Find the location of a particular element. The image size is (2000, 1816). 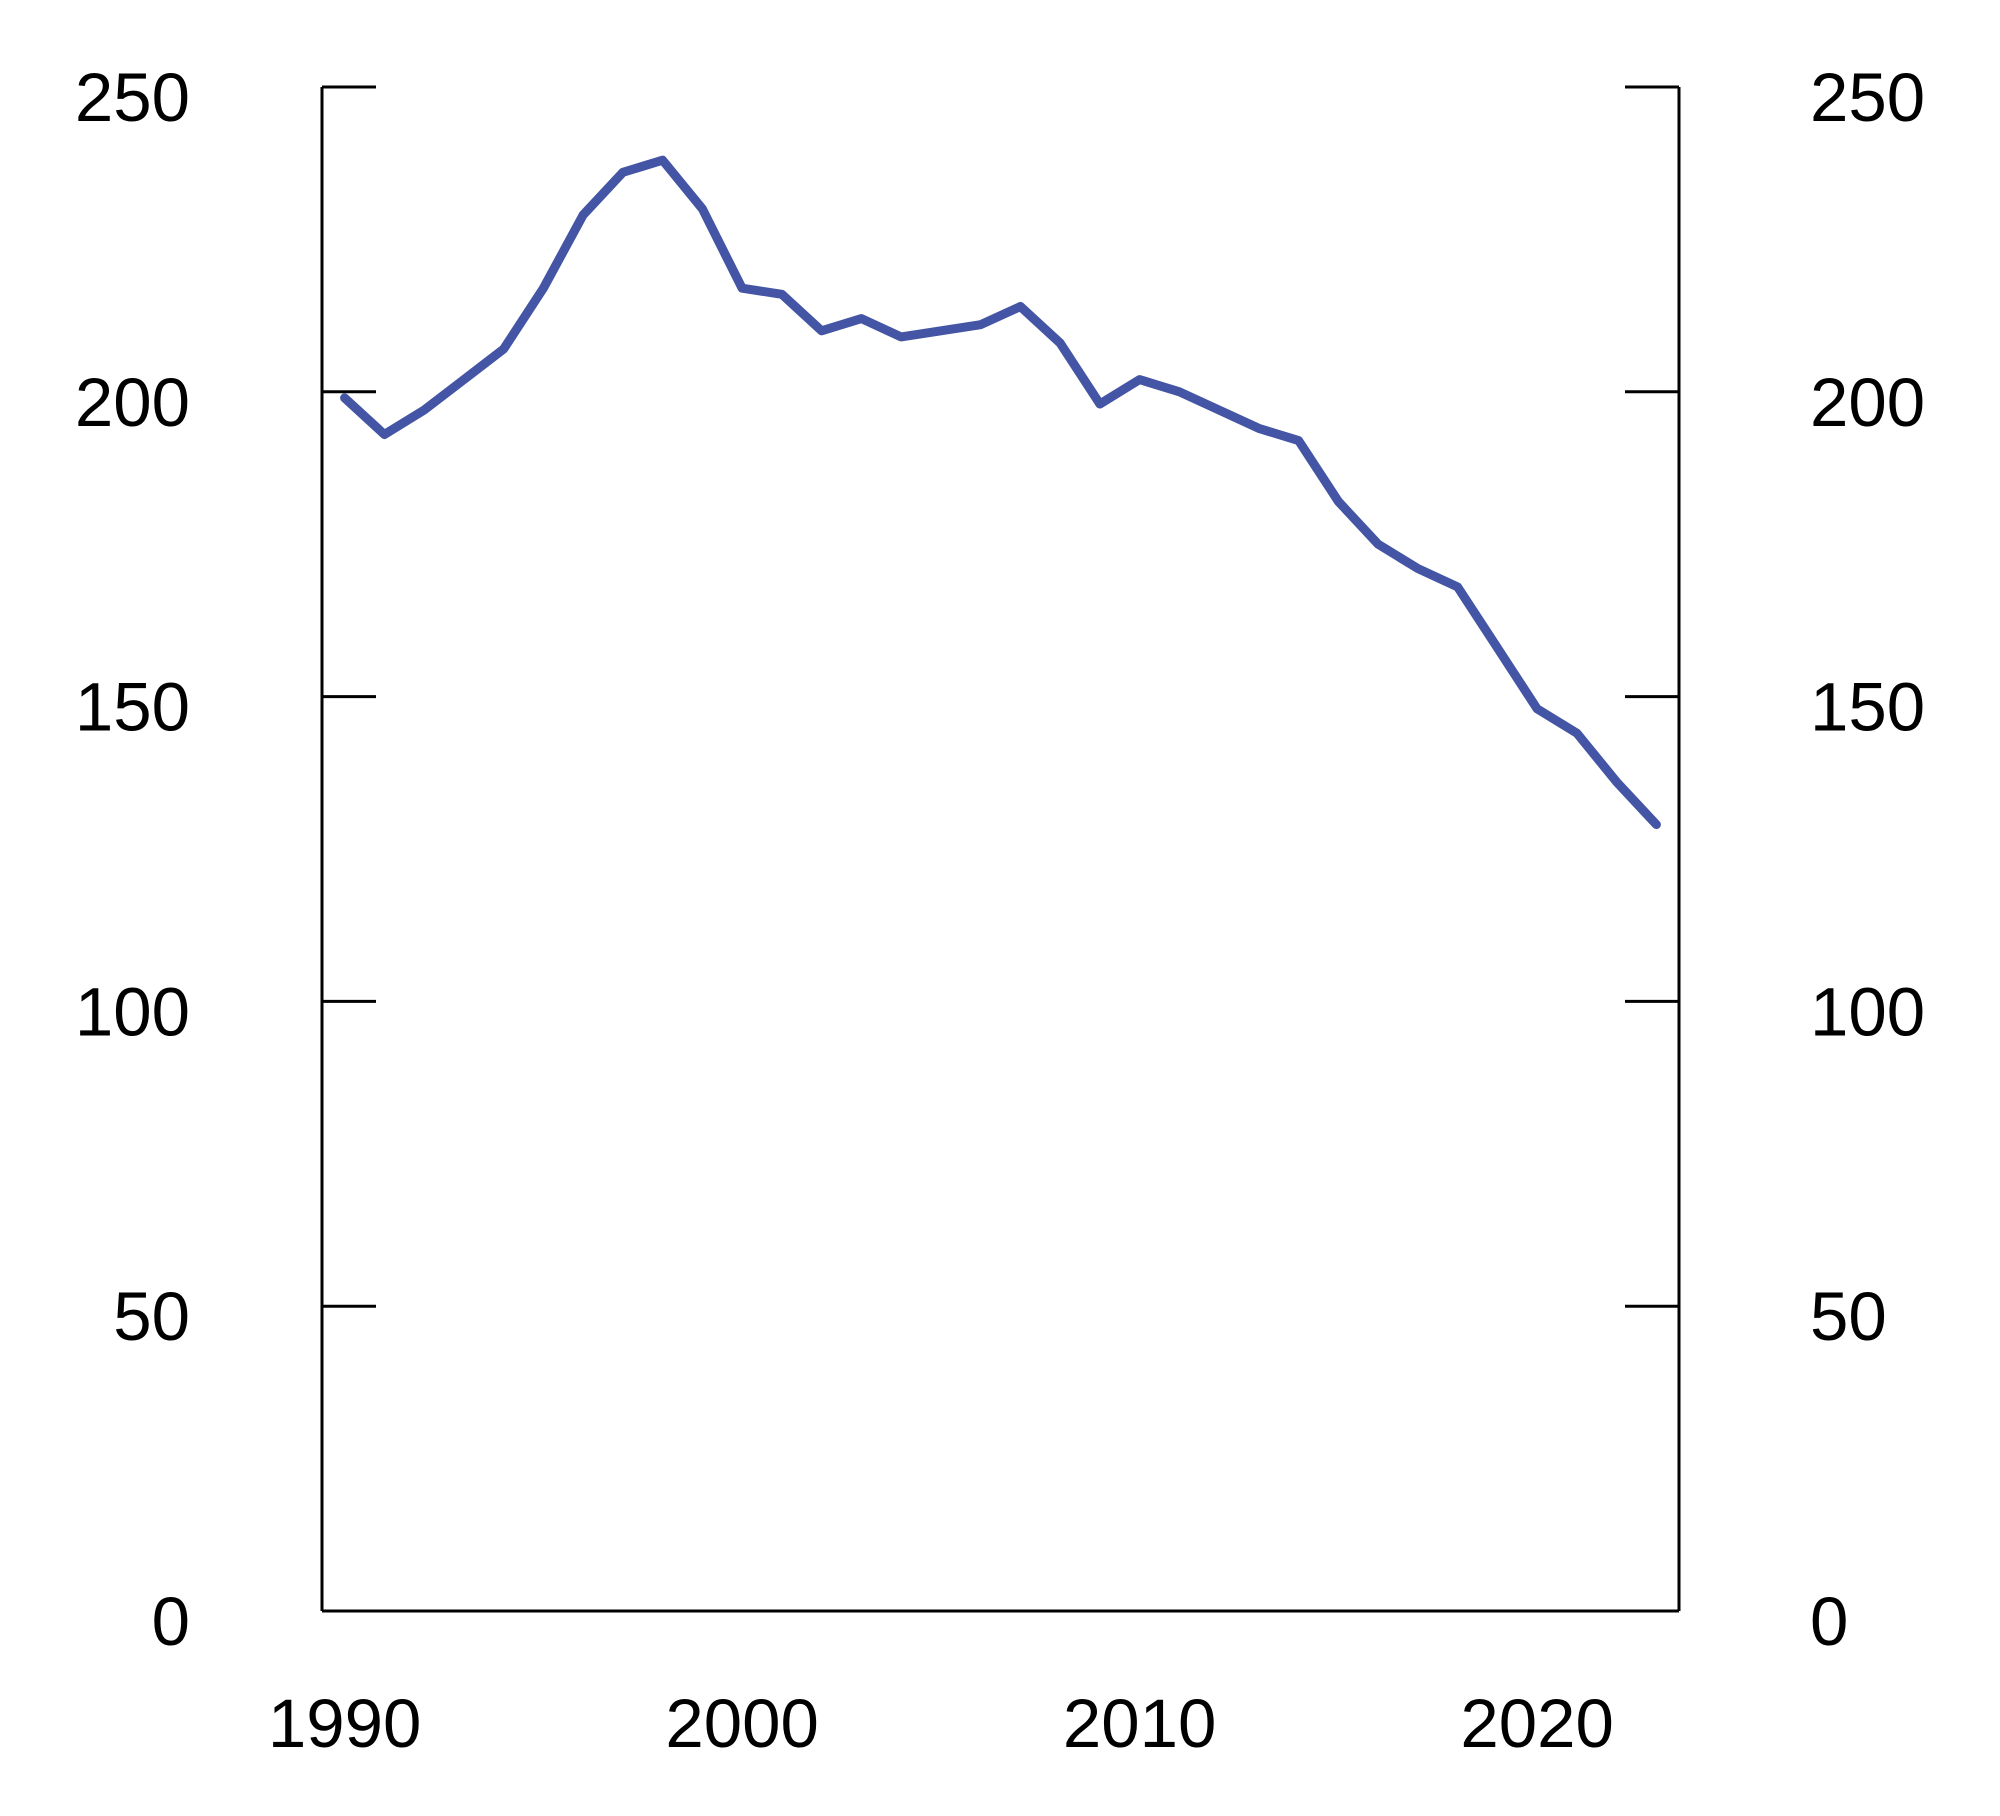

y-tick-label-left-150: 150 is located at coordinates (132, 707).